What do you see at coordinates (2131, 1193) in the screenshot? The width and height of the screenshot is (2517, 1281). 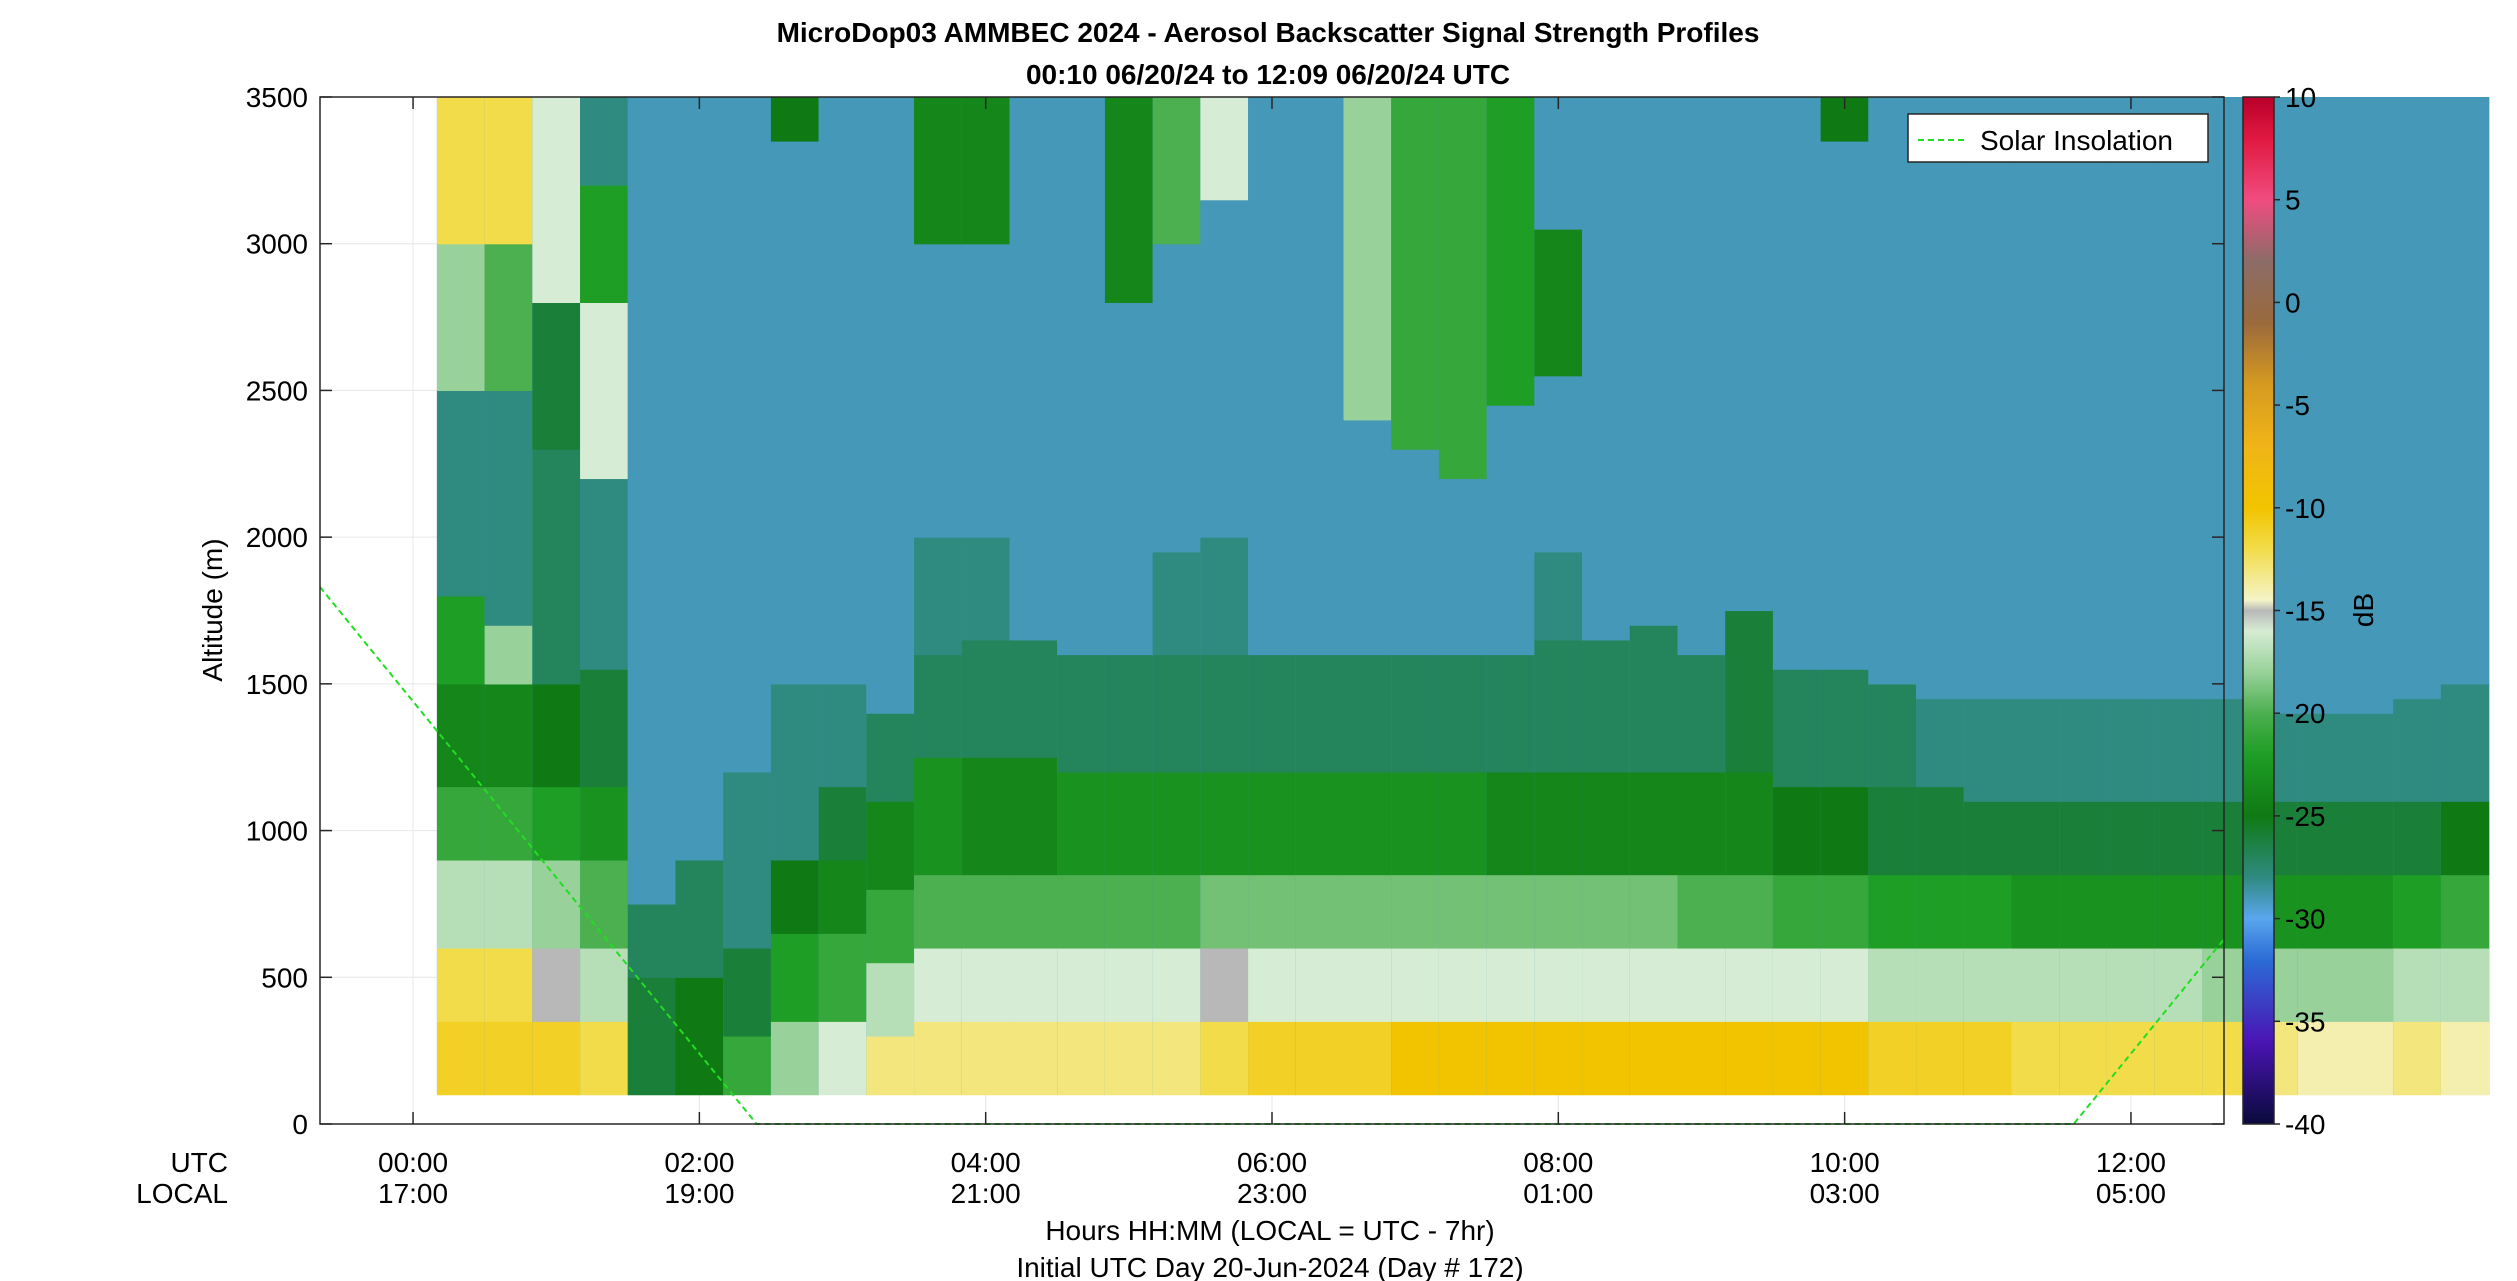 I see `x-tick-label-local: 05:00` at bounding box center [2131, 1193].